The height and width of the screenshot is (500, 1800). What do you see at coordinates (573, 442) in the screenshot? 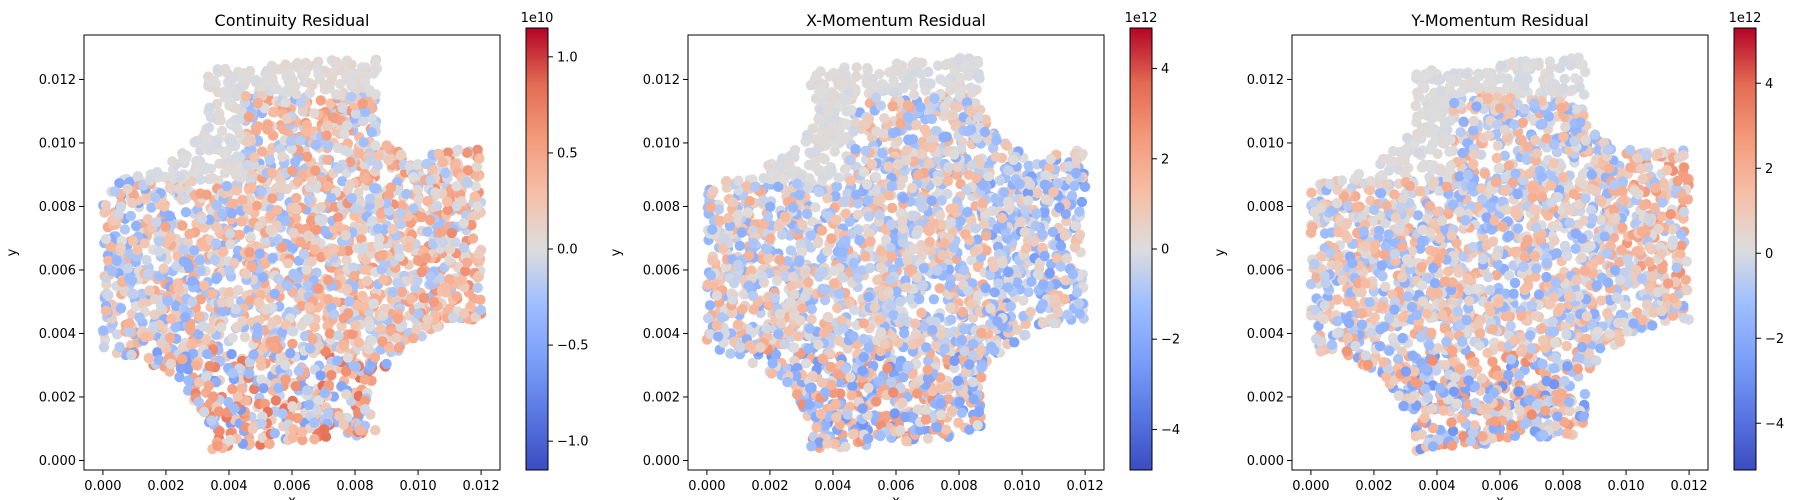
I see `colorbar-tick-label: −1.0` at bounding box center [573, 442].